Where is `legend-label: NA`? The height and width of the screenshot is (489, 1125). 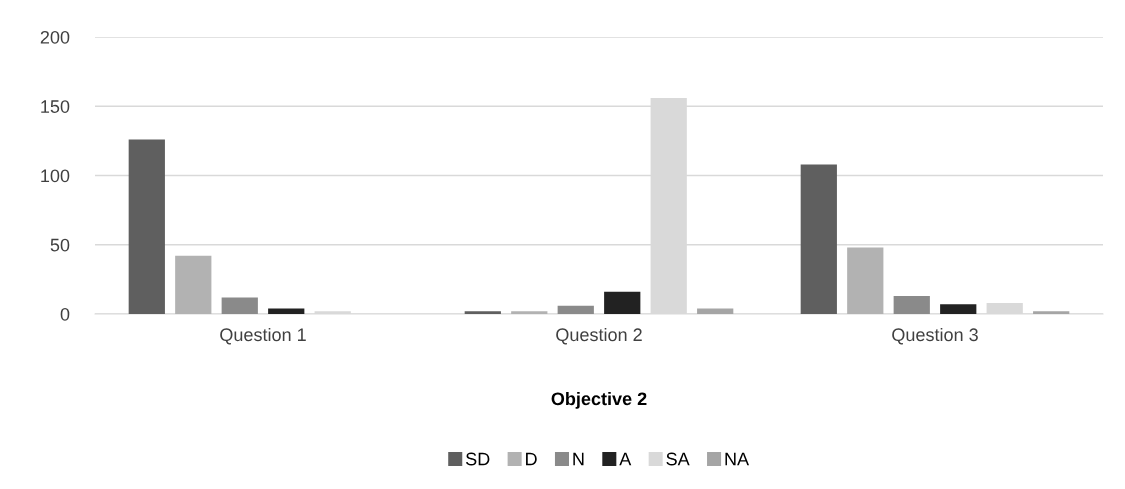 legend-label: NA is located at coordinates (737, 459).